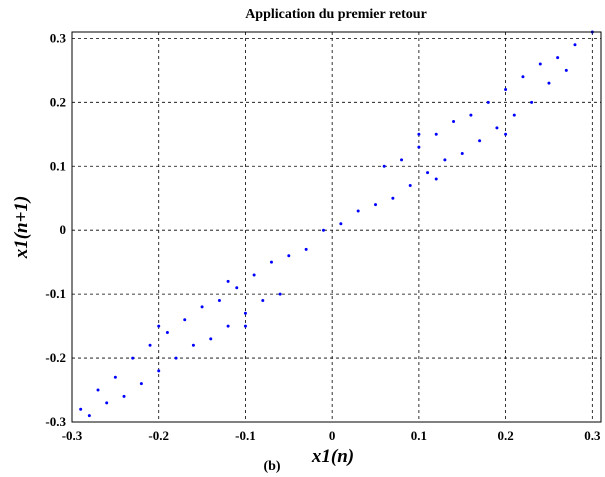 The width and height of the screenshot is (605, 477). What do you see at coordinates (55, 293) in the screenshot?
I see `y-tick-label: -0.1` at bounding box center [55, 293].